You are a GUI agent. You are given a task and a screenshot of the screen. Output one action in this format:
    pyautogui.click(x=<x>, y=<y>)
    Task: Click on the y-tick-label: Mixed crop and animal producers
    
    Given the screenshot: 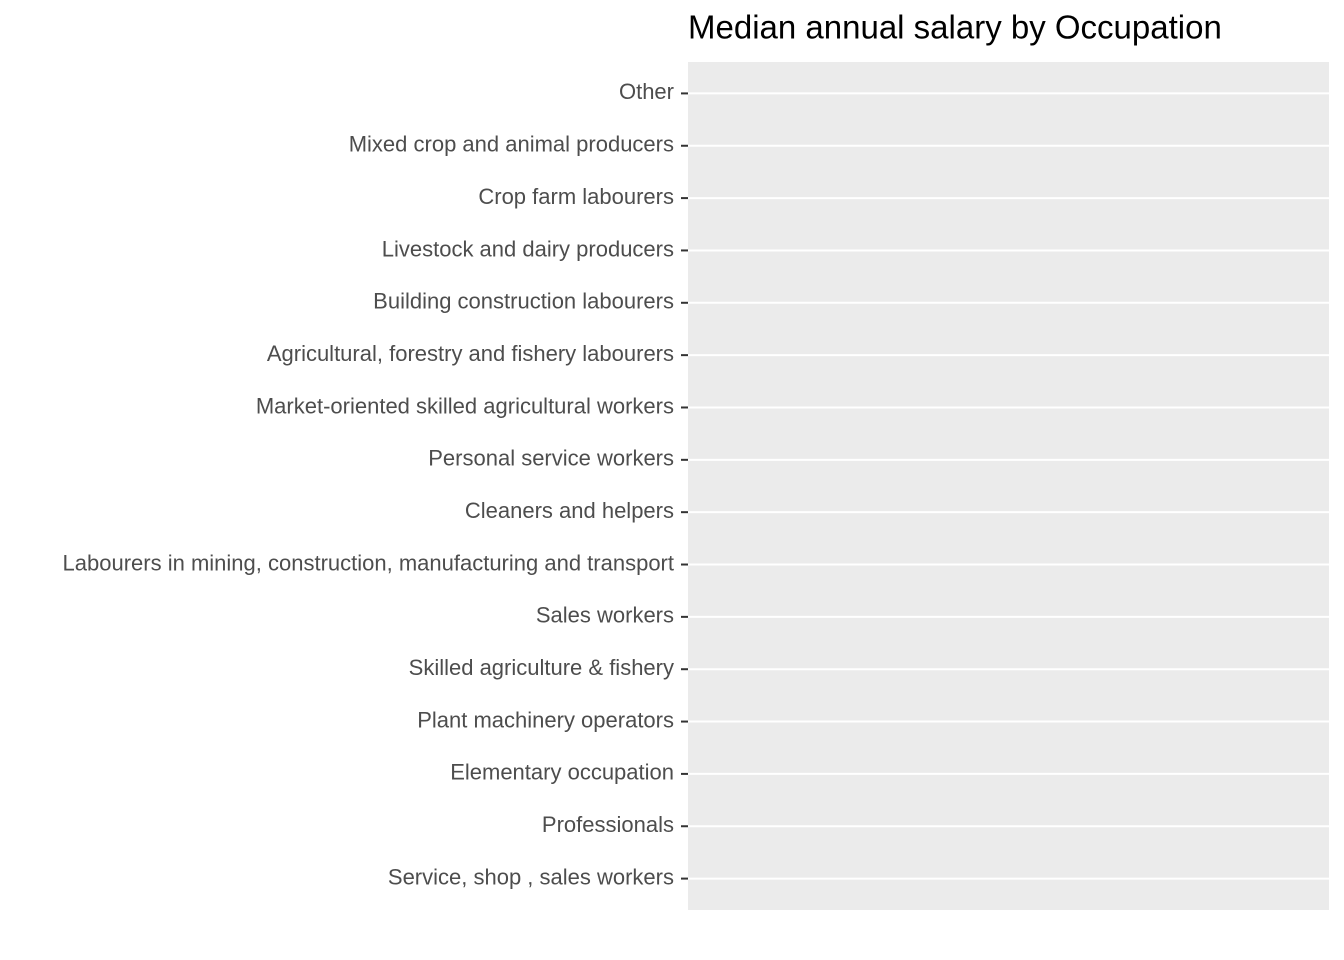 What is the action you would take?
    pyautogui.click(x=511, y=144)
    